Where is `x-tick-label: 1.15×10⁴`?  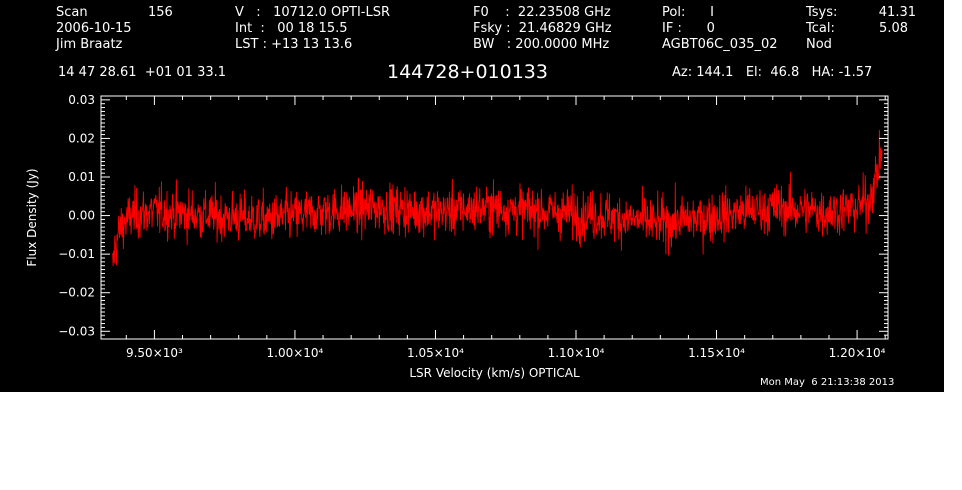
x-tick-label: 1.15×10⁴ is located at coordinates (716, 353).